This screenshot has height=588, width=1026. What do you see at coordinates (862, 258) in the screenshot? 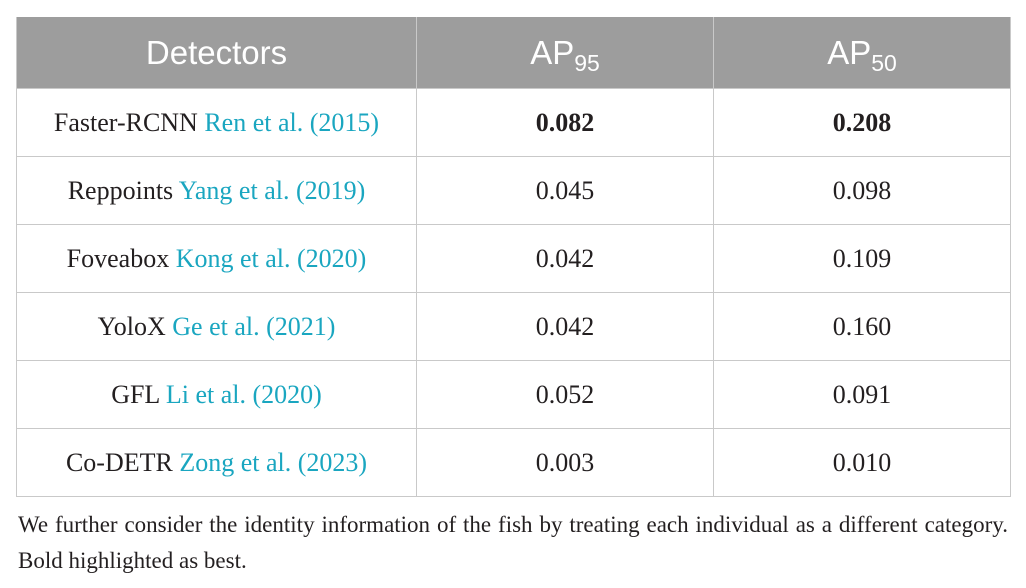
I see `ap50-cell: 0.109` at bounding box center [862, 258].